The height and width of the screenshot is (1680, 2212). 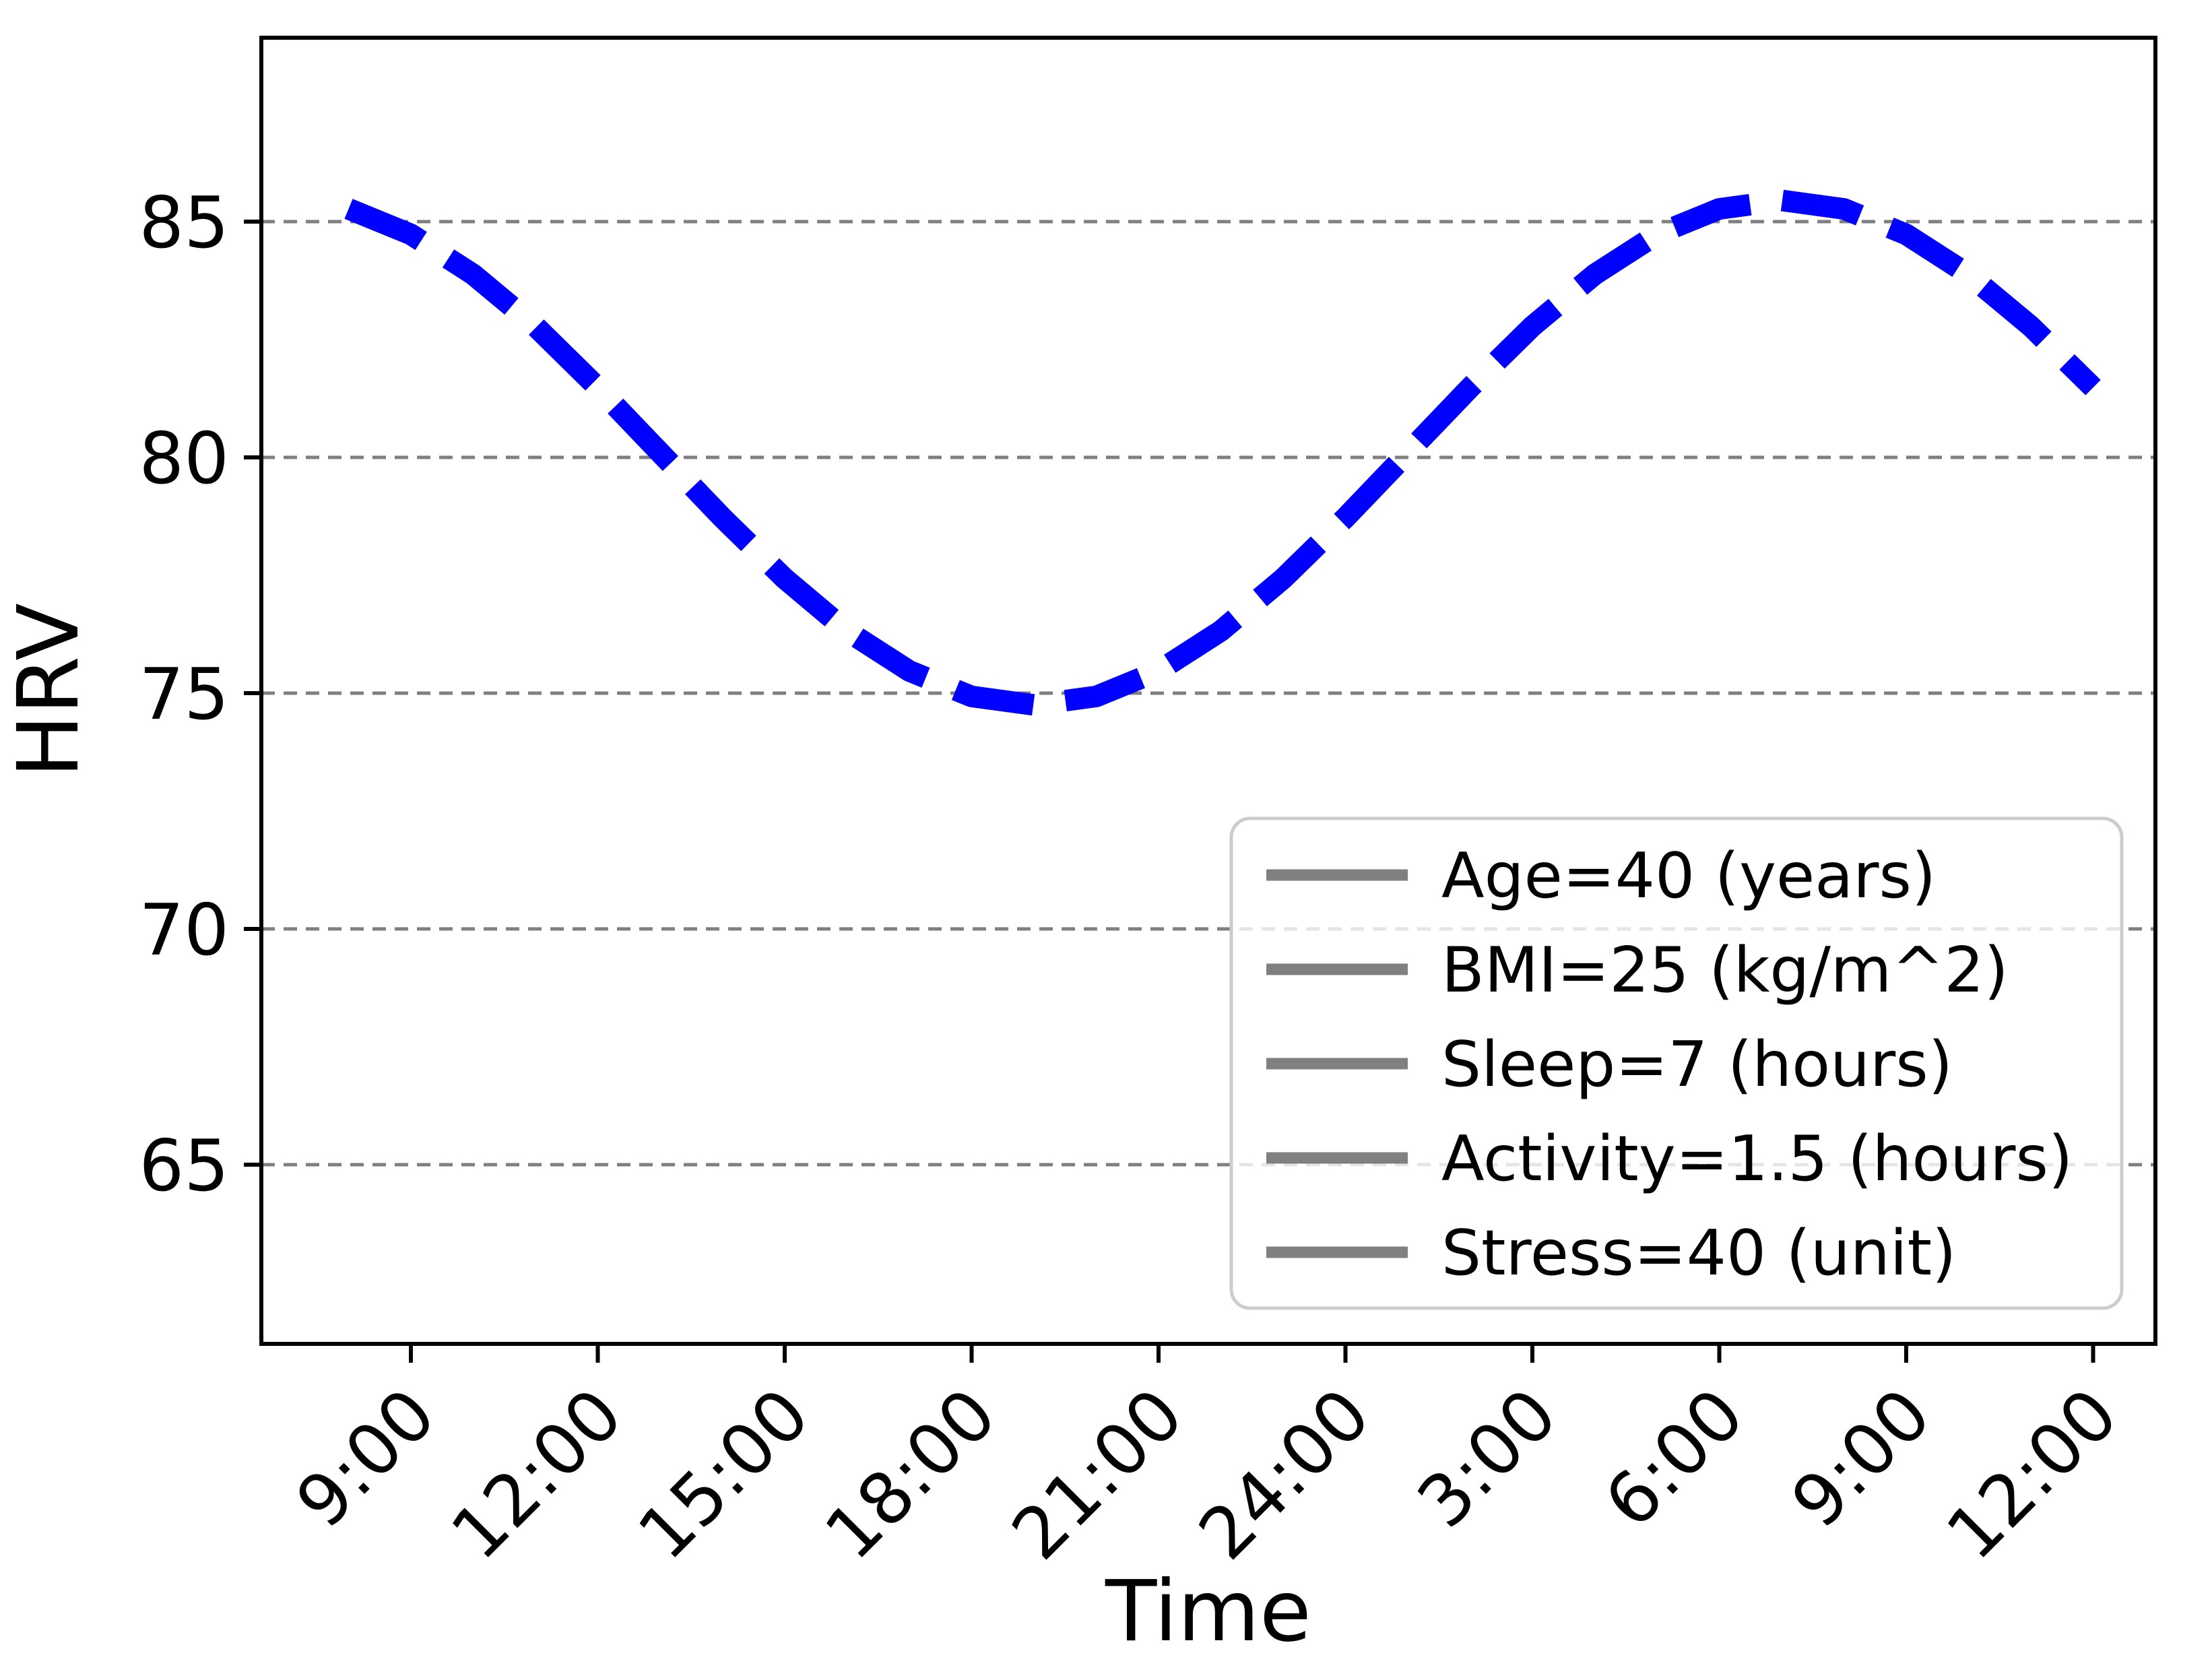 What do you see at coordinates (1487, 1458) in the screenshot?
I see `x-tick-label: 3:00` at bounding box center [1487, 1458].